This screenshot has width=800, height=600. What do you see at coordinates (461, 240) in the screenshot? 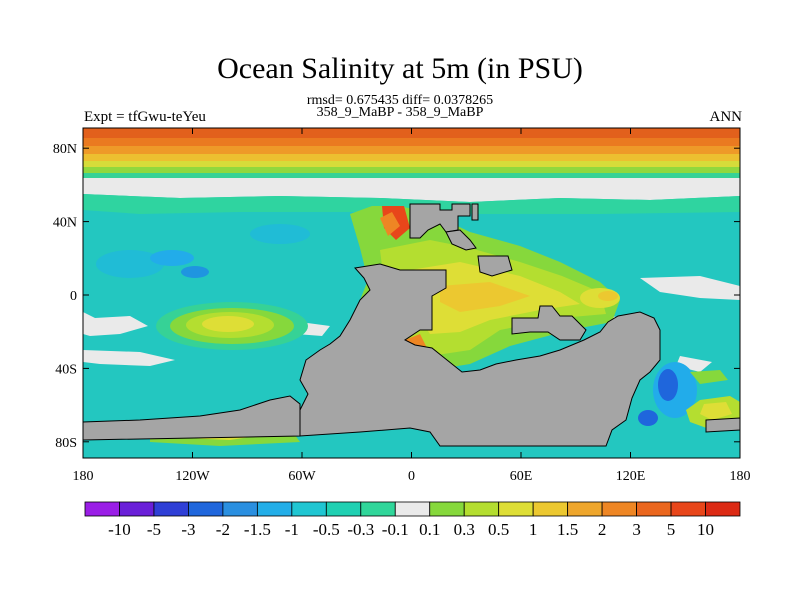
I see `north-europe-coast` at bounding box center [461, 240].